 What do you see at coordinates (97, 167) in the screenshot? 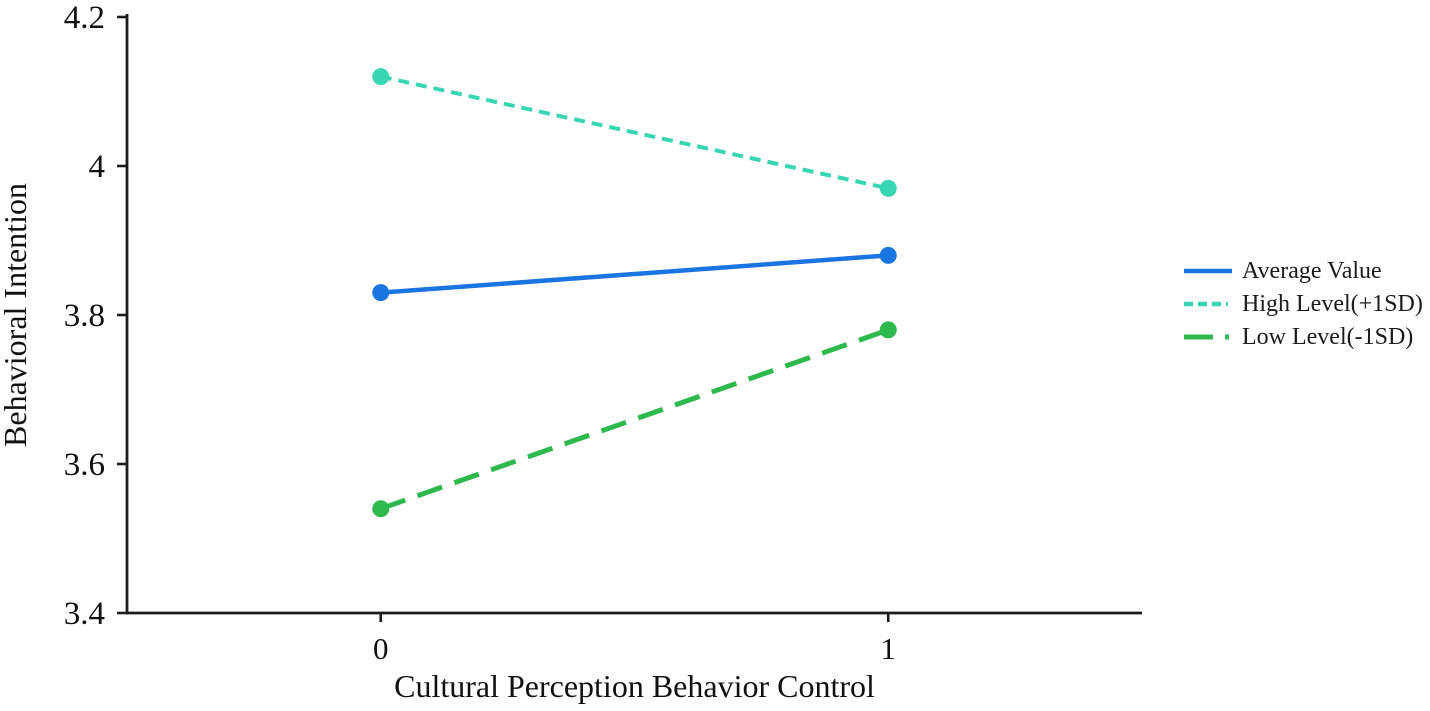
I see `svg-text: 4` at bounding box center [97, 167].